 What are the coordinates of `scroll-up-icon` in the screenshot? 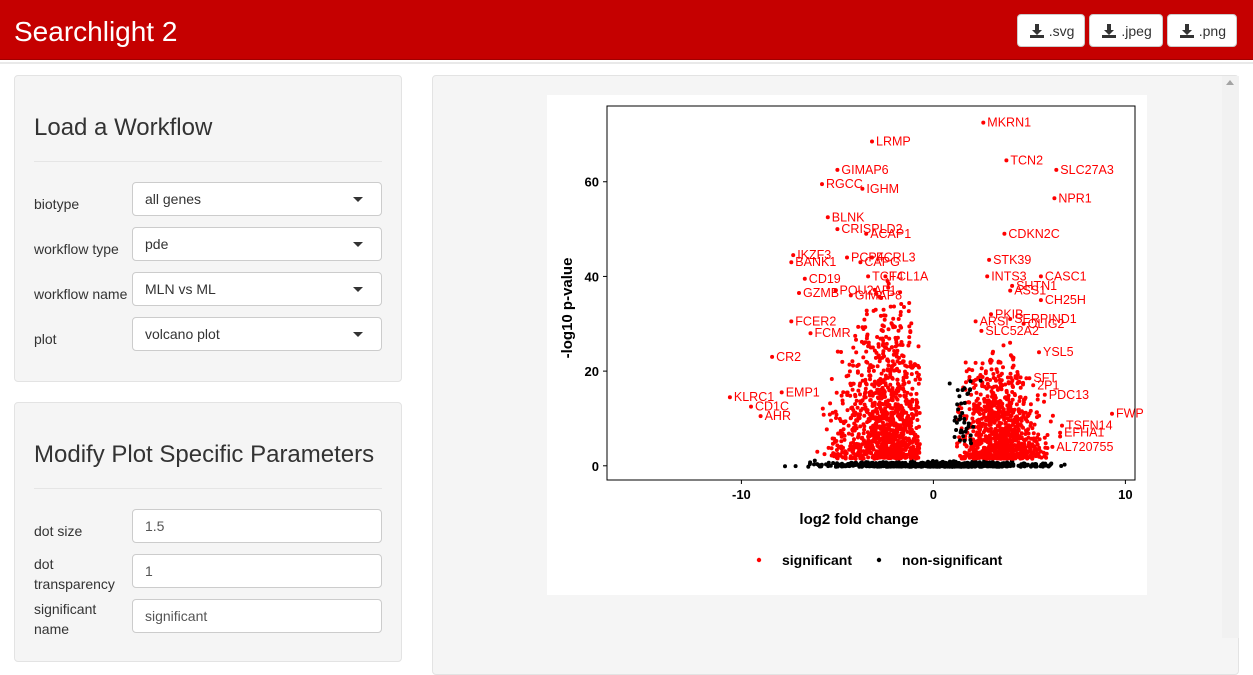 It's located at (1230, 82).